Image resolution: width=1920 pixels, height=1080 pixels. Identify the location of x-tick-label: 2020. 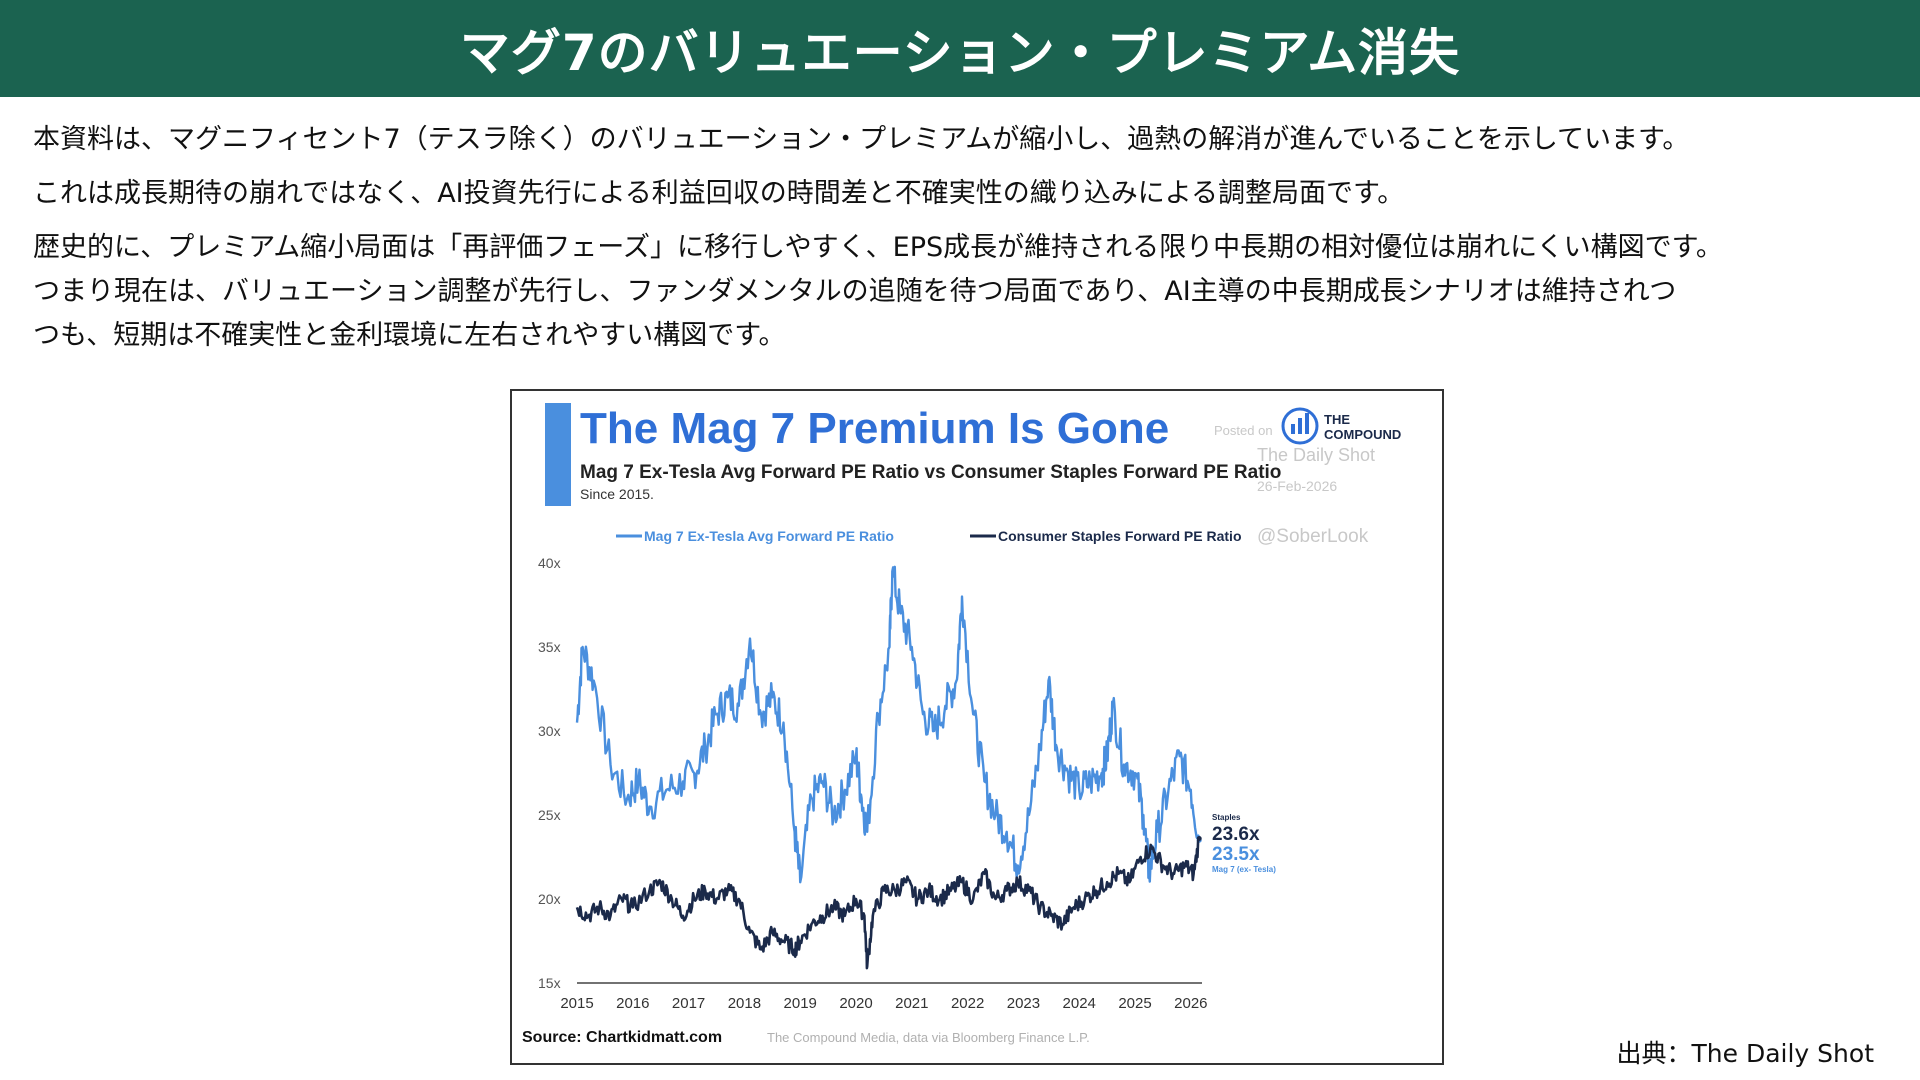
(855, 1003).